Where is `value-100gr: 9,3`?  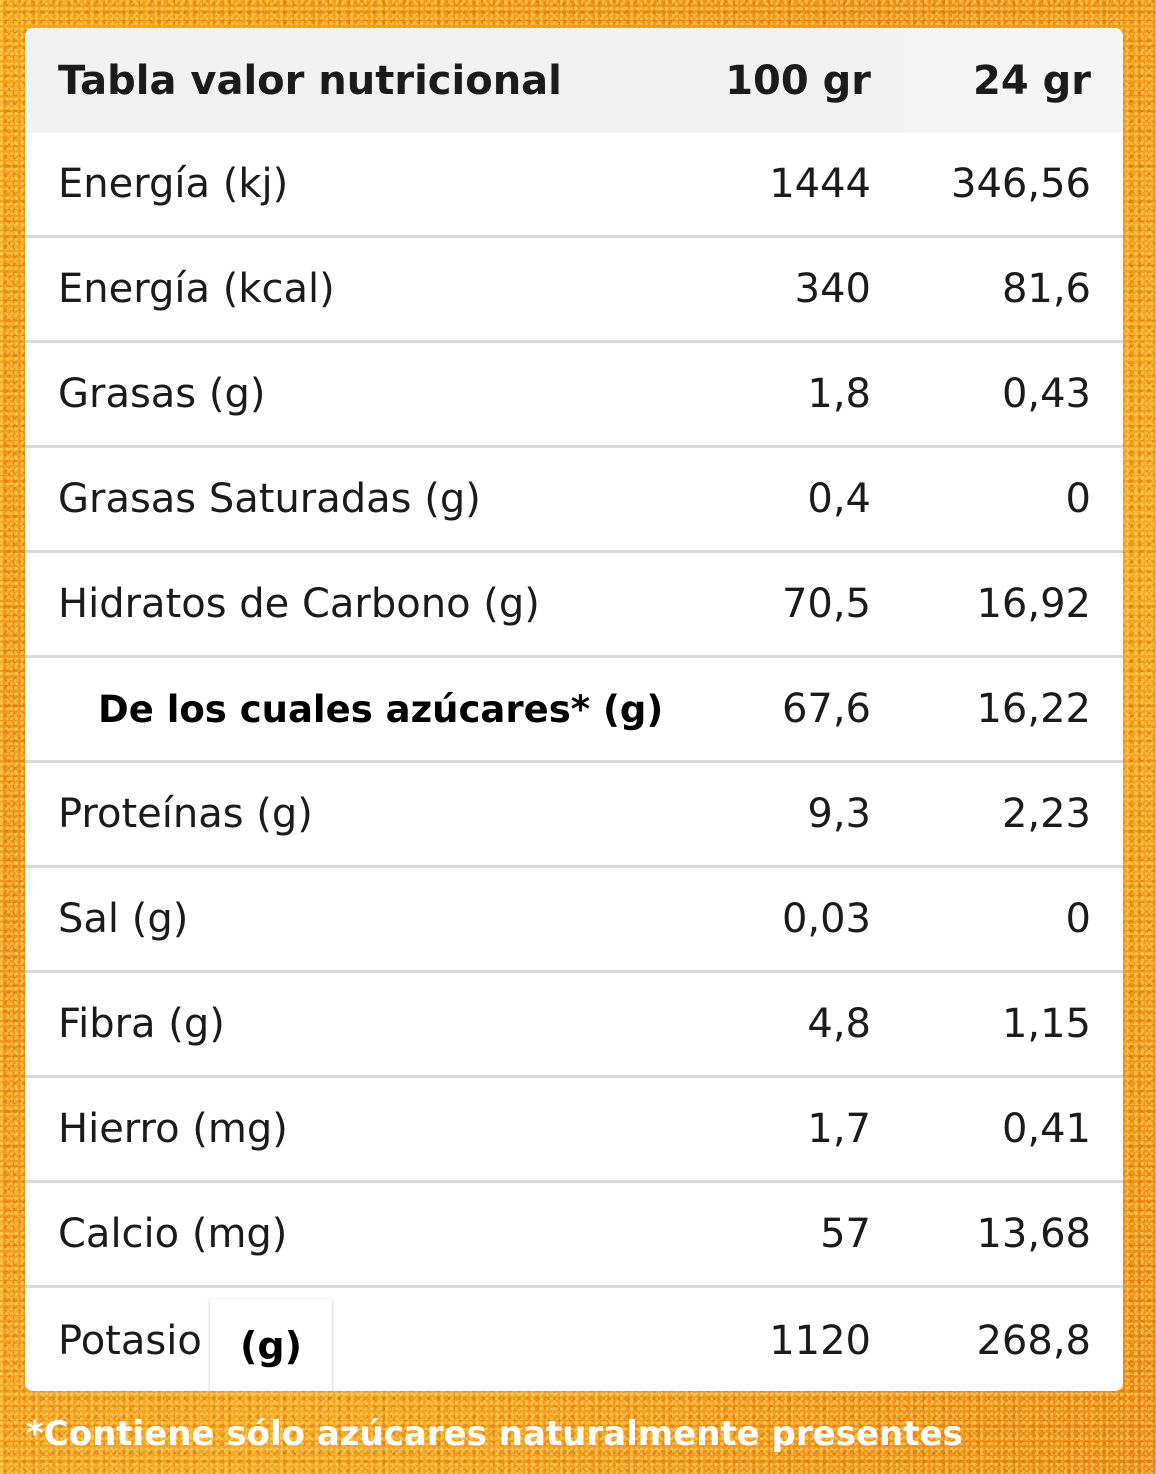
value-100gr: 9,3 is located at coordinates (839, 814).